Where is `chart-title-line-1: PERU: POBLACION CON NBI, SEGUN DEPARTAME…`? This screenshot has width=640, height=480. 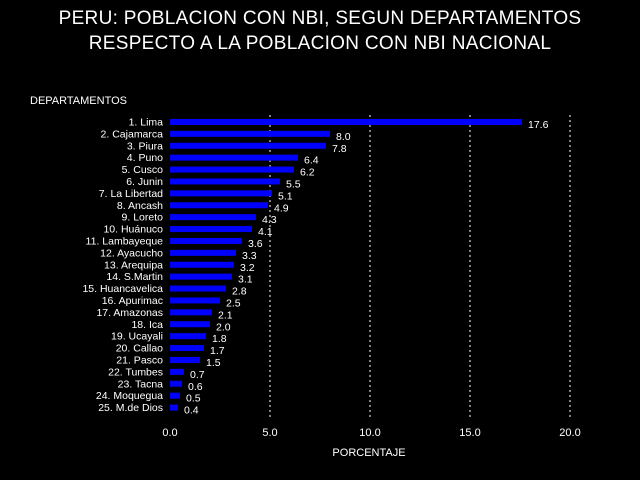
chart-title-line-1: PERU: POBLACION CON NBI, SEGUN DEPARTAME… is located at coordinates (320, 18).